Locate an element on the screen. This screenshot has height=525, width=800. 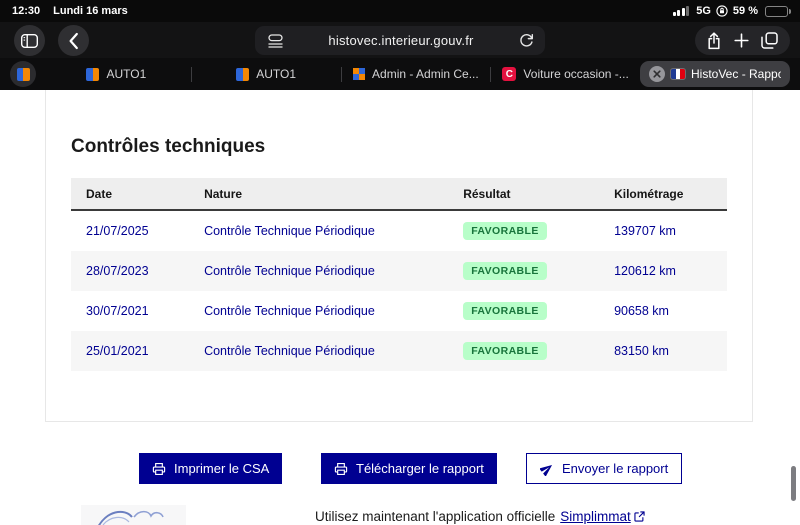
print-csa-button: Imprimer le CSA is located at coordinates (211, 468).